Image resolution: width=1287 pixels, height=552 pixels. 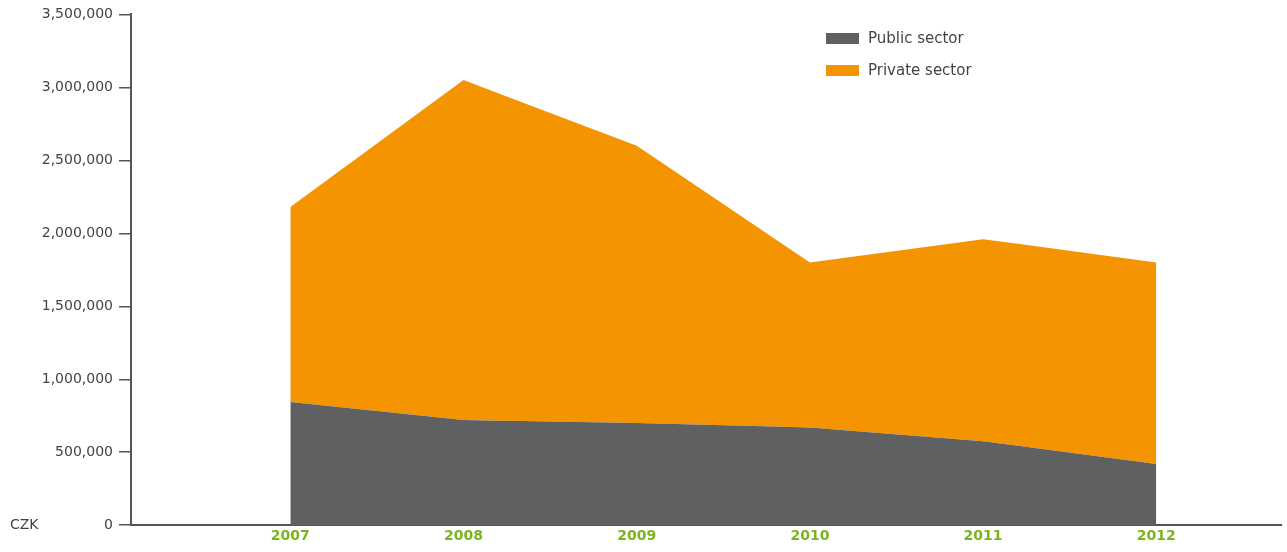 What do you see at coordinates (77, 304) in the screenshot?
I see `y-tick-label: 1,500,000` at bounding box center [77, 304].